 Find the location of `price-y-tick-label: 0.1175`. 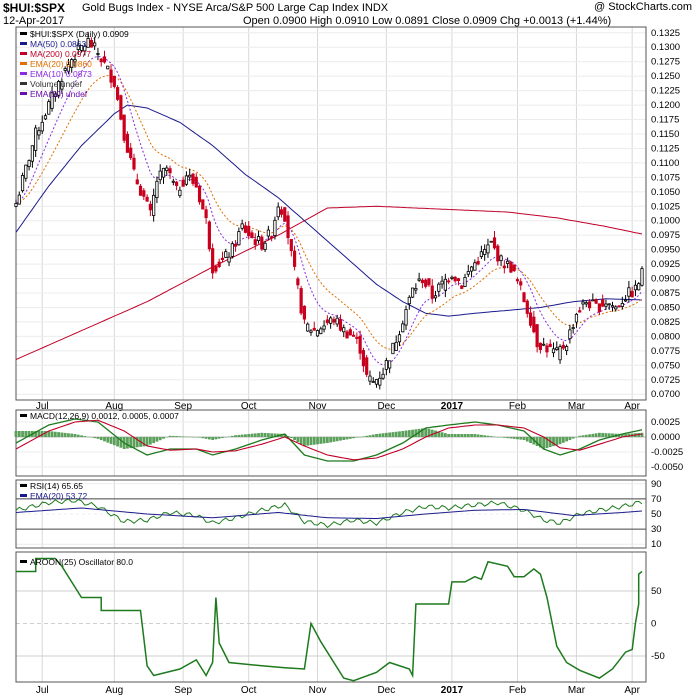

price-y-tick-label: 0.1175 is located at coordinates (665, 120).